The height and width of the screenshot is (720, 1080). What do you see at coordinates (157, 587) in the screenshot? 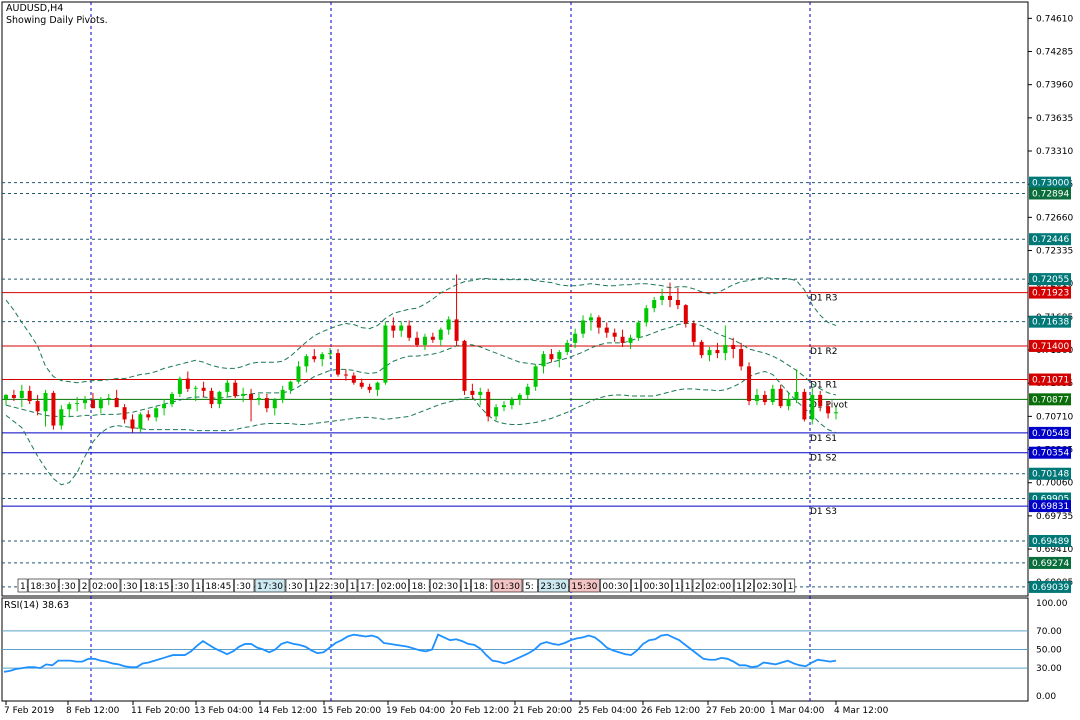
I see `session-marker-text: 18:15` at bounding box center [157, 587].